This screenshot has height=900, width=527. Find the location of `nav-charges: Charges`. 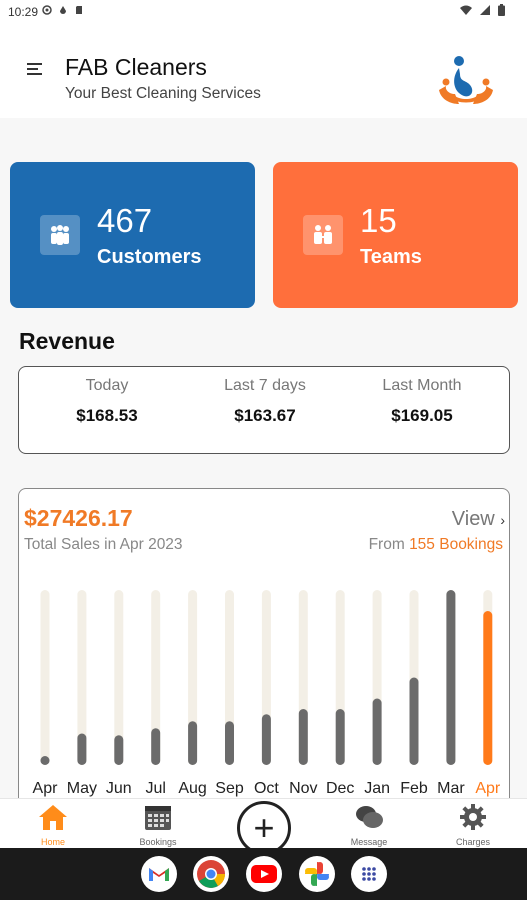

nav-charges: Charges is located at coordinates (473, 825).